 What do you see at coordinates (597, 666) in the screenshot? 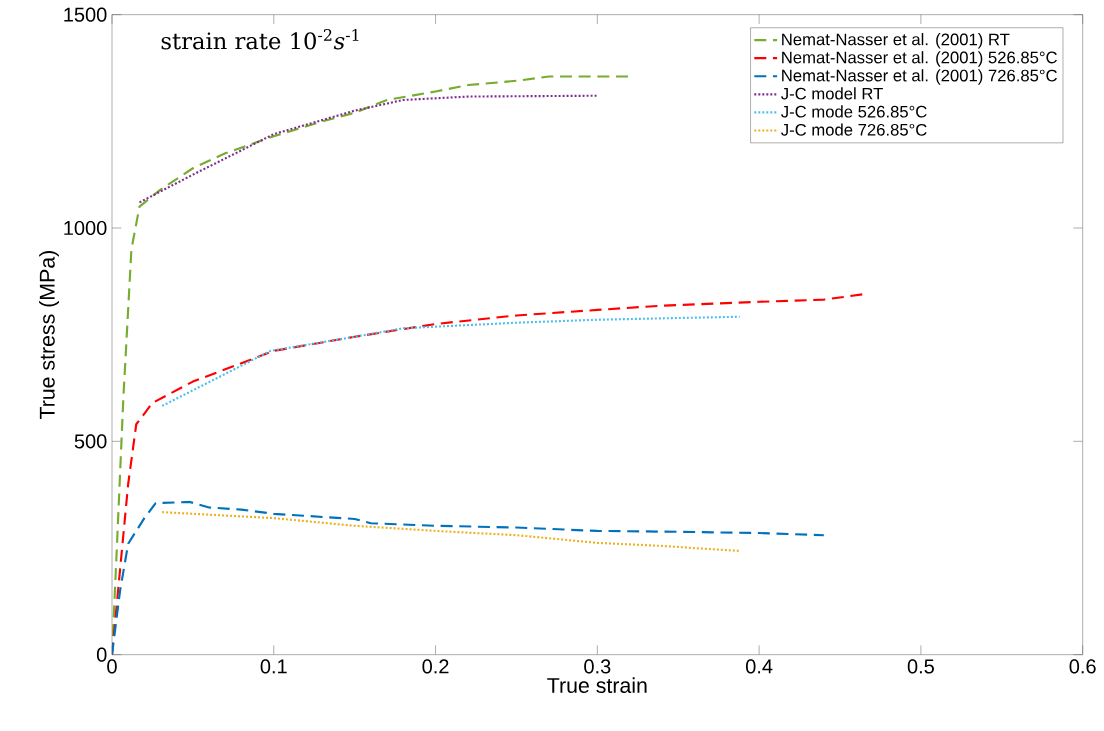
I see `x-tick-label: 0.3` at bounding box center [597, 666].